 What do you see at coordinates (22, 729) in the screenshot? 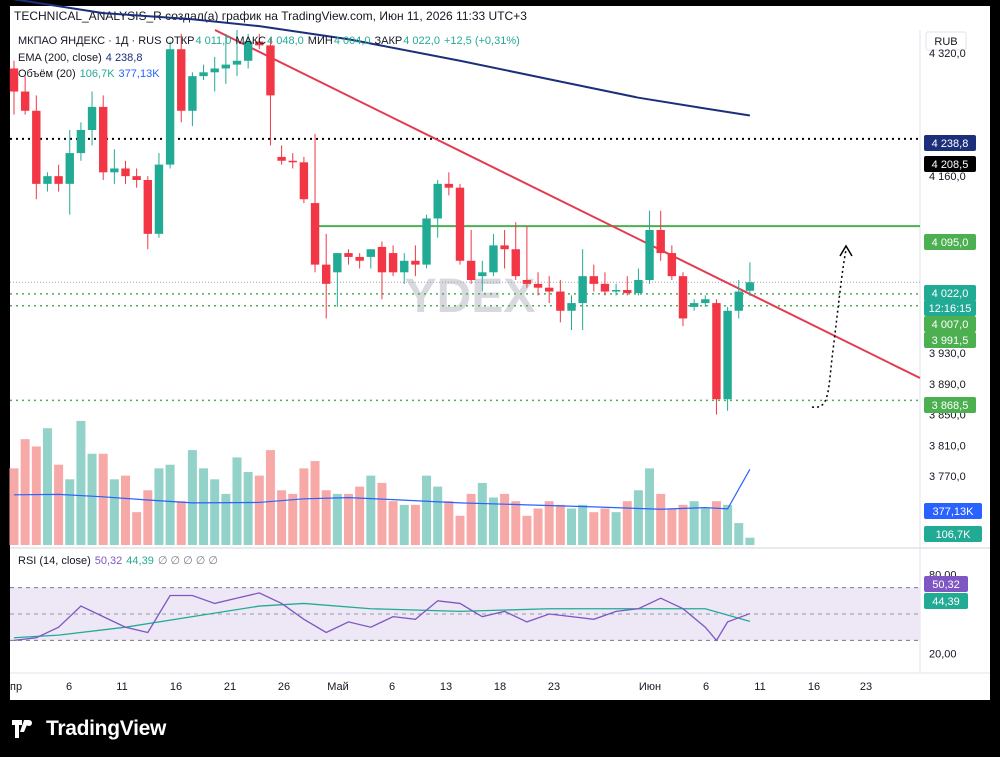
I see `tradingview-logo-icon` at bounding box center [22, 729].